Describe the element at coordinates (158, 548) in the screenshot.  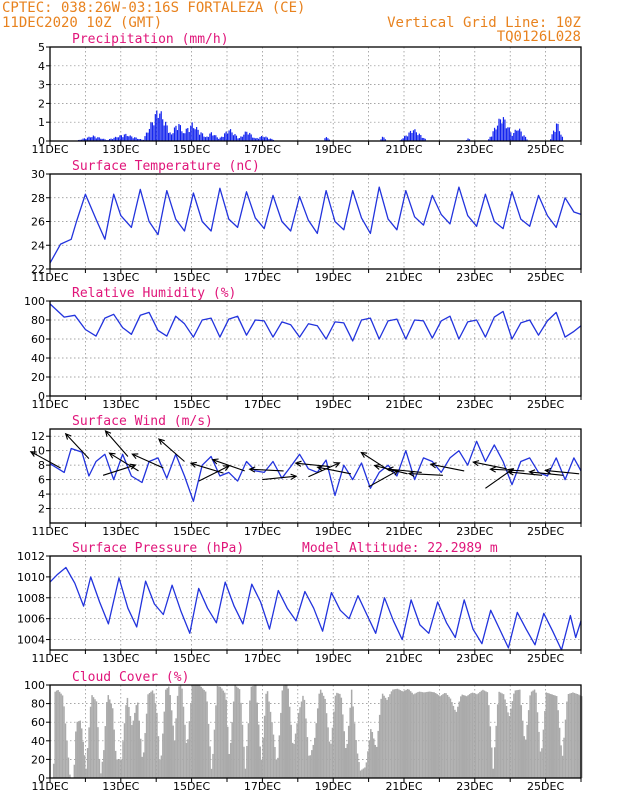
I see `panel-title: Surface Pressure (hPa)` at that location.